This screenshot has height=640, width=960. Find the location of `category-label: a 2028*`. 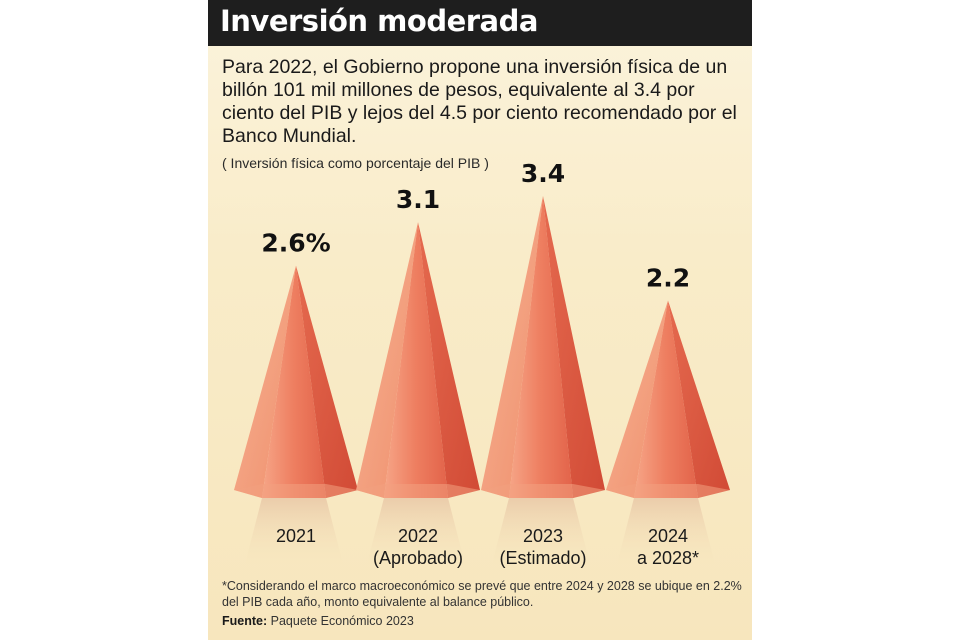

category-label: a 2028* is located at coordinates (668, 558).